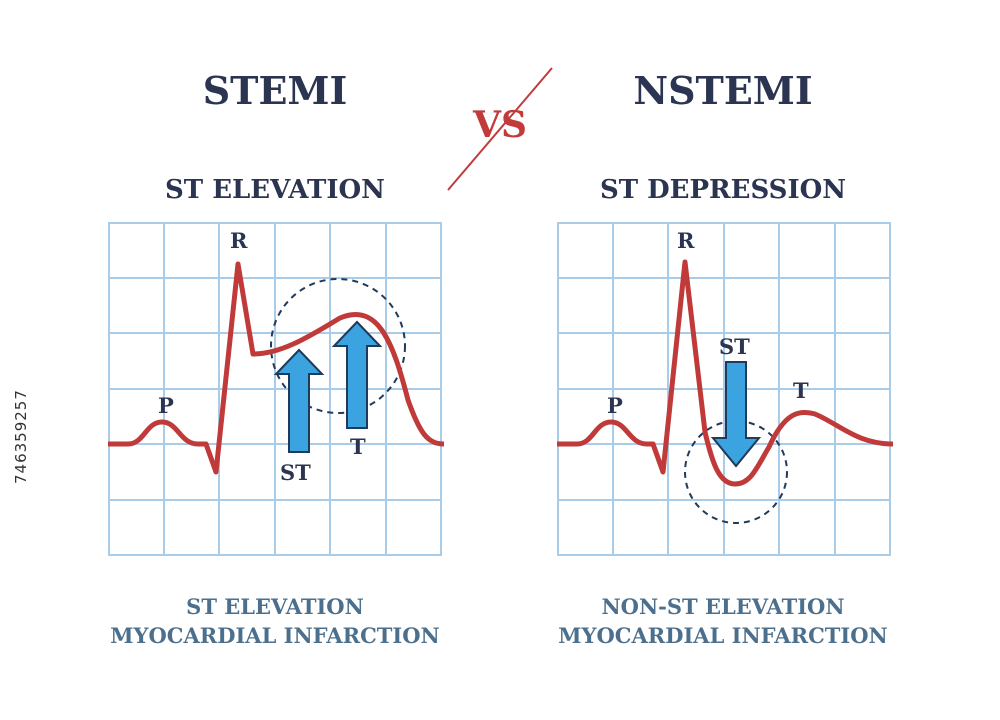  Describe the element at coordinates (723, 90) in the screenshot. I see `nstemi-title: NSTEMI` at that location.